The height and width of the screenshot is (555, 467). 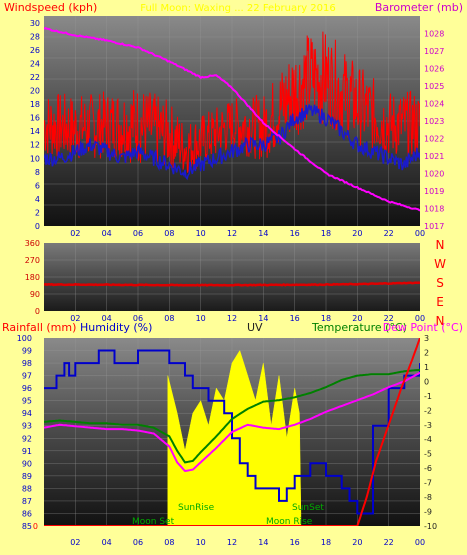 What do you see at coordinates (50, 7) in the screenshot?
I see `windspeed-axis-title: Windspeed (kph)` at bounding box center [50, 7].